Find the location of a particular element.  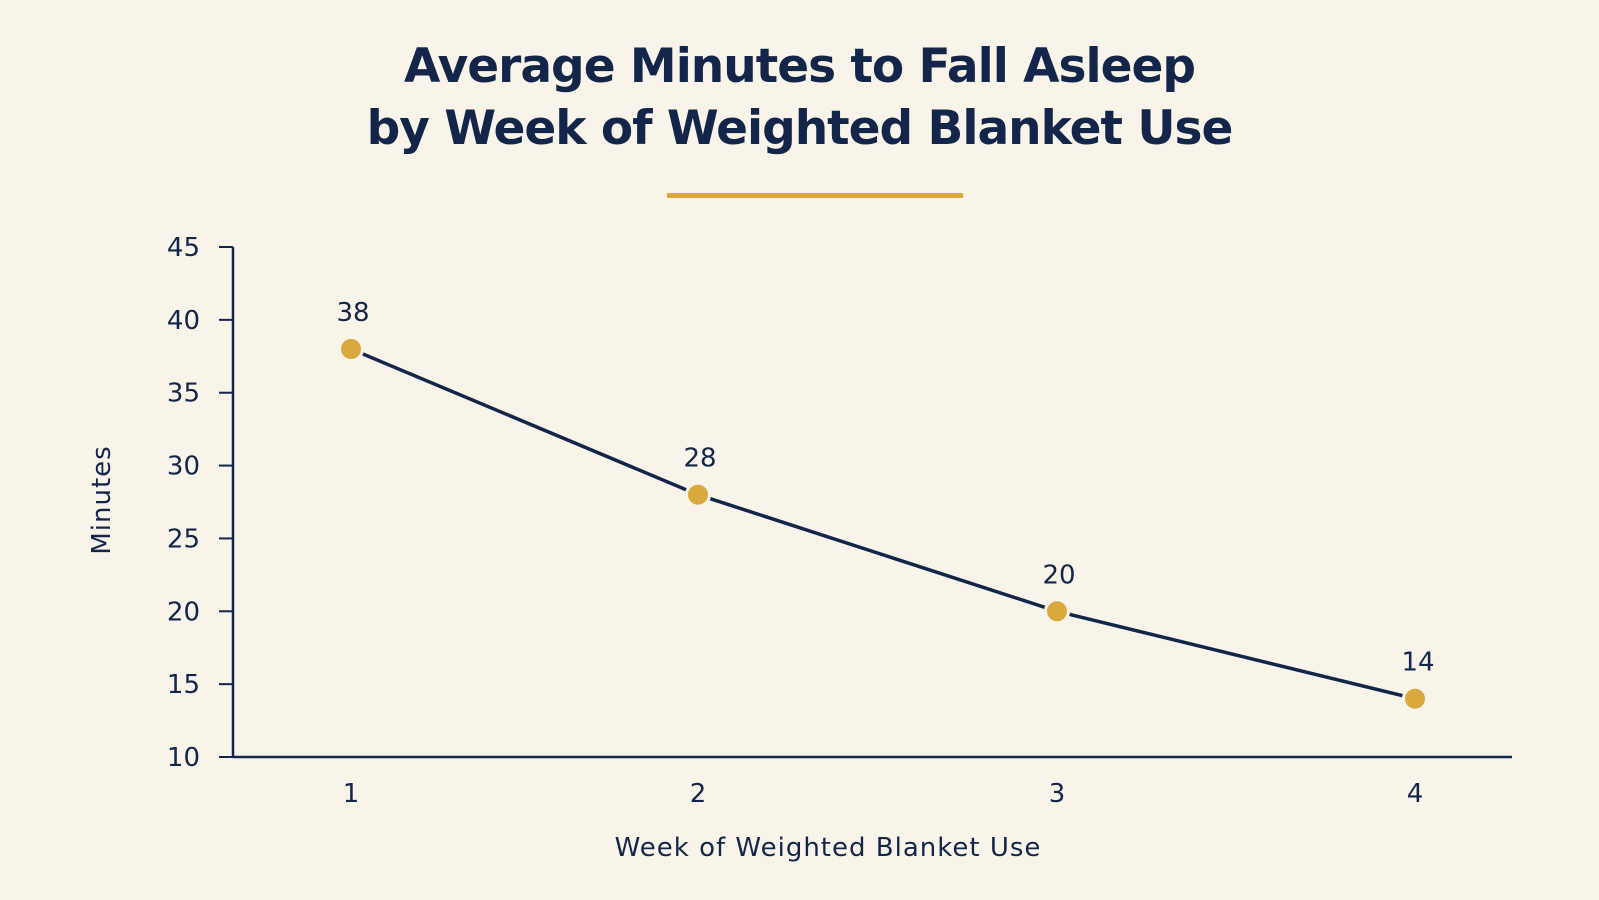

y-tick-label: 10 is located at coordinates (183, 758).